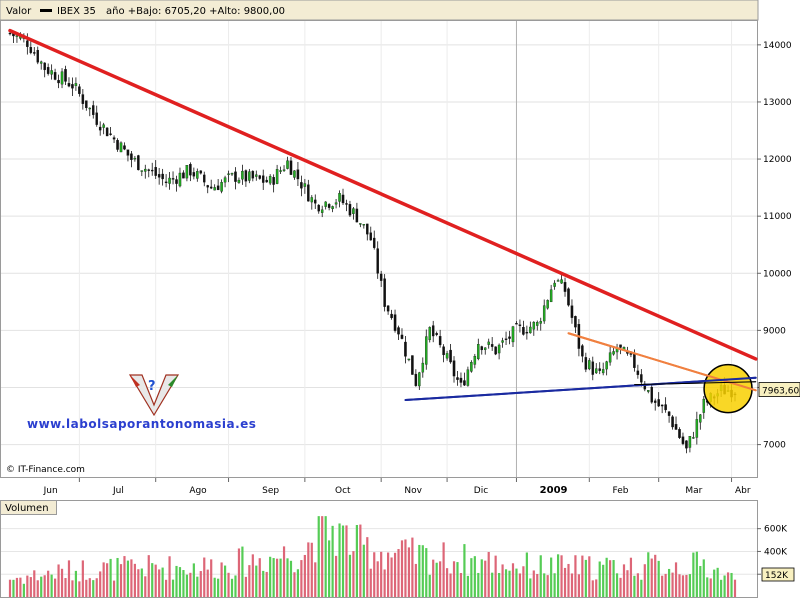 Image resolution: width=800 pixels, height=600 pixels. What do you see at coordinates (621, 491) in the screenshot?
I see `month-label: Feb` at bounding box center [621, 491].